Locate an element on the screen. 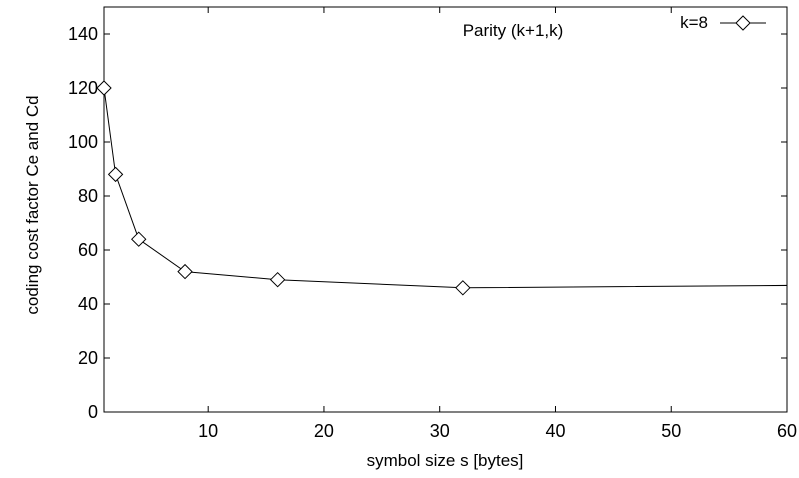 This screenshot has width=799, height=478. y-tick-label: 40 is located at coordinates (88, 304).